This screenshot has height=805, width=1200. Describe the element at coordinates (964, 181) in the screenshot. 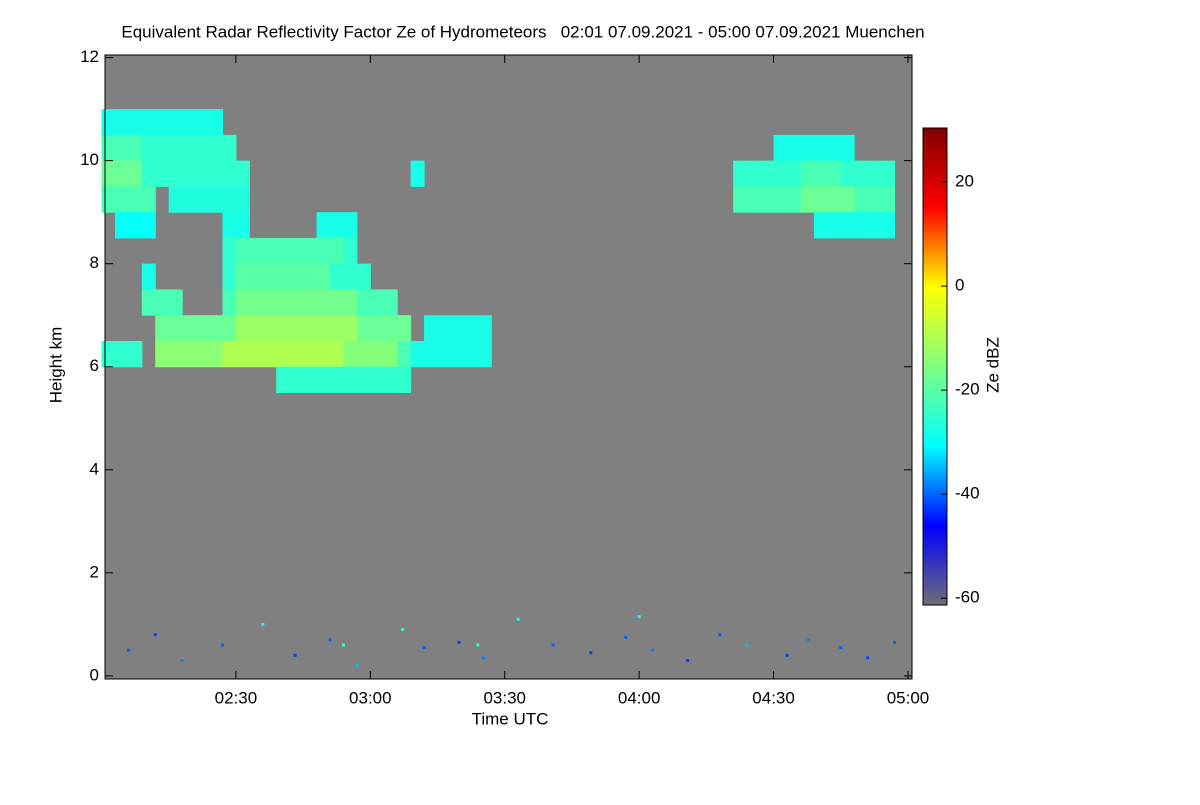

I see `colorbar-tick-label: 20` at that location.